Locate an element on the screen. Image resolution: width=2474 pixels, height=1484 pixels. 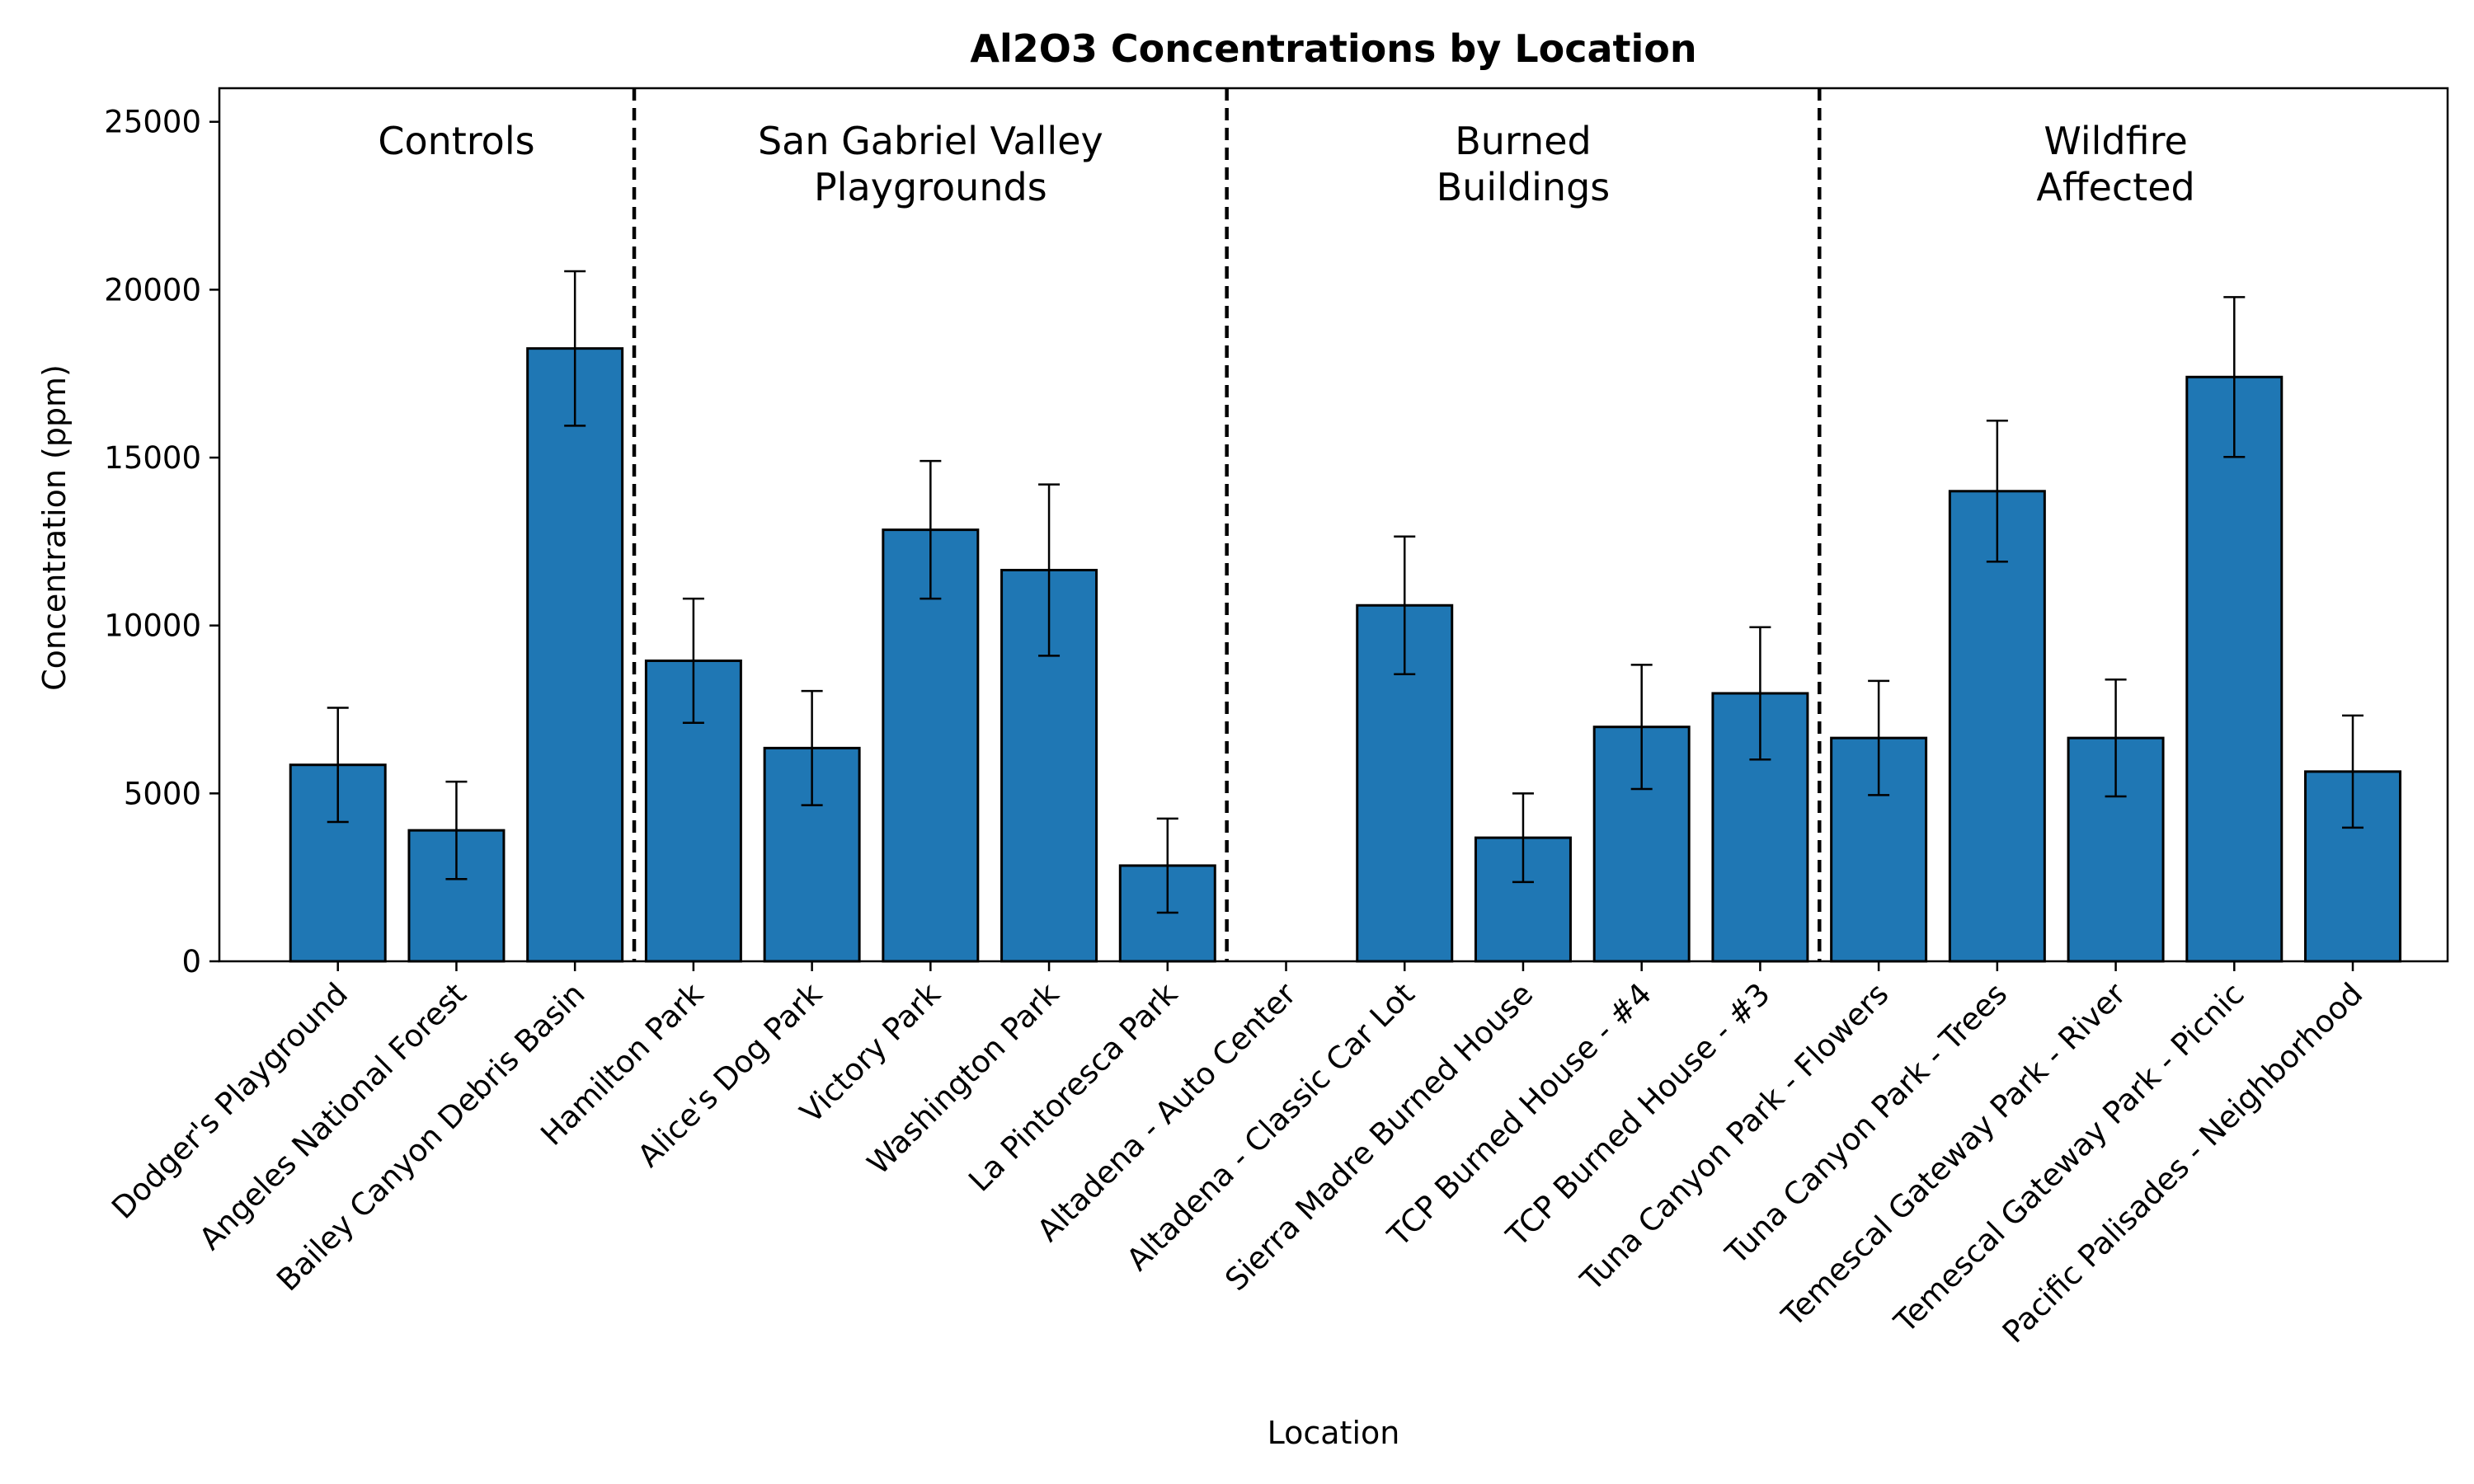
y-tick-label: 0 is located at coordinates (191, 961).